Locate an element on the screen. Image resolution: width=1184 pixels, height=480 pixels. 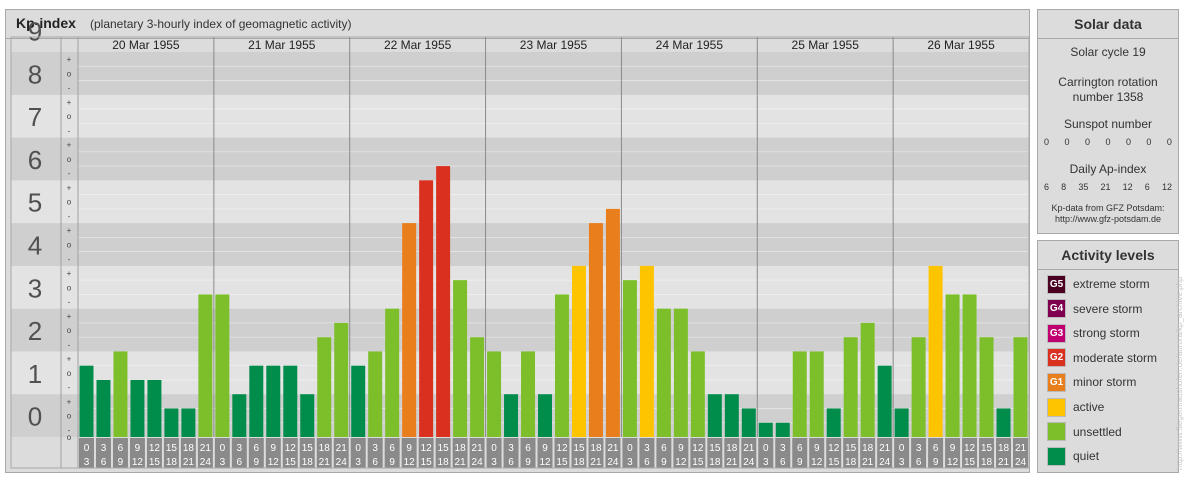
sunspot-value-2: 0 is located at coordinates (1087, 142).